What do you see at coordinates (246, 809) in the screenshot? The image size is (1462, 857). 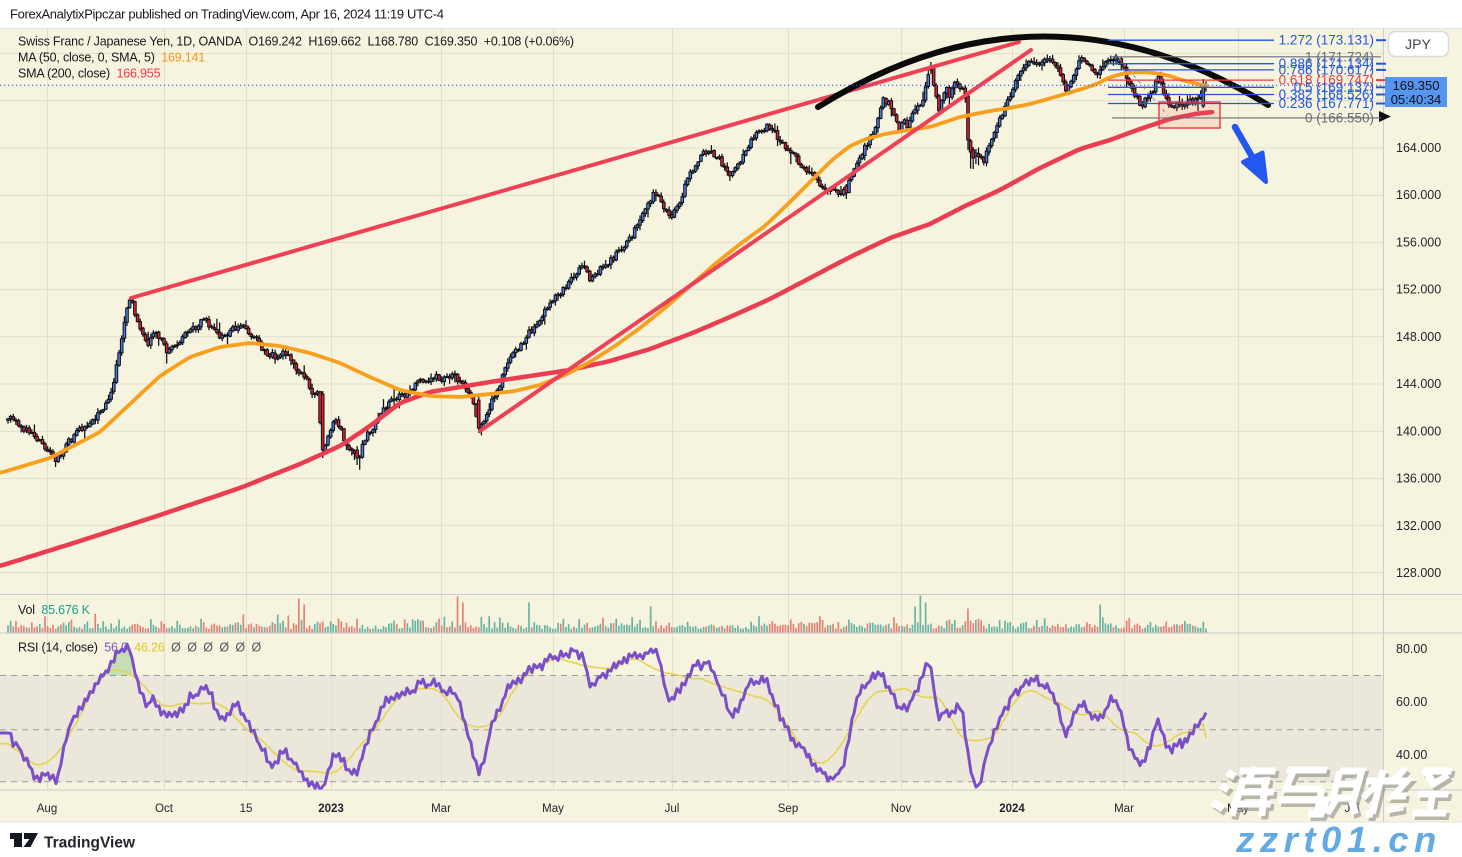 I see `svg-text: 15` at bounding box center [246, 809].